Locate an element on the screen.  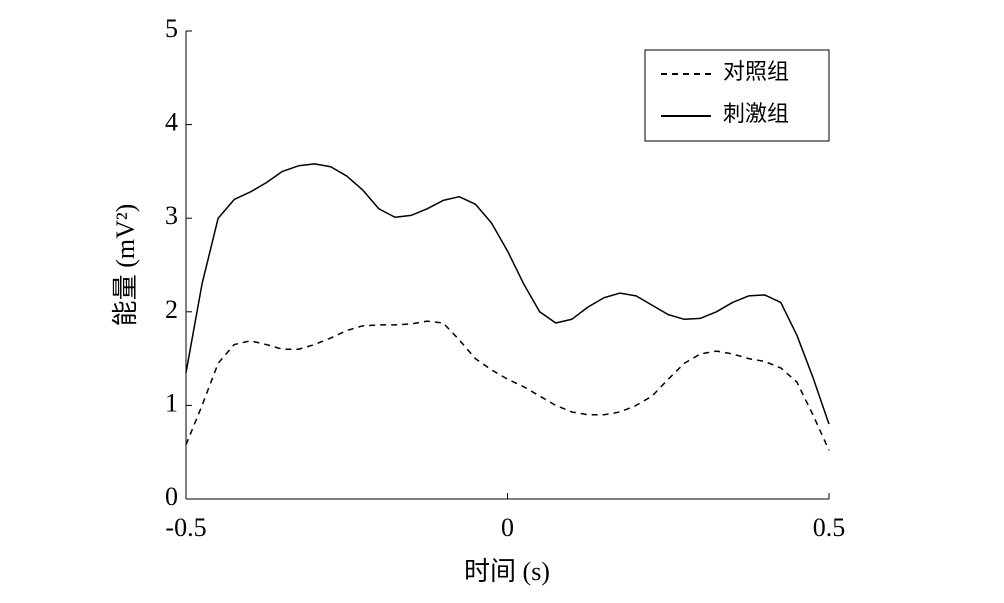
y-tick-label: 2 is located at coordinates (171, 309).